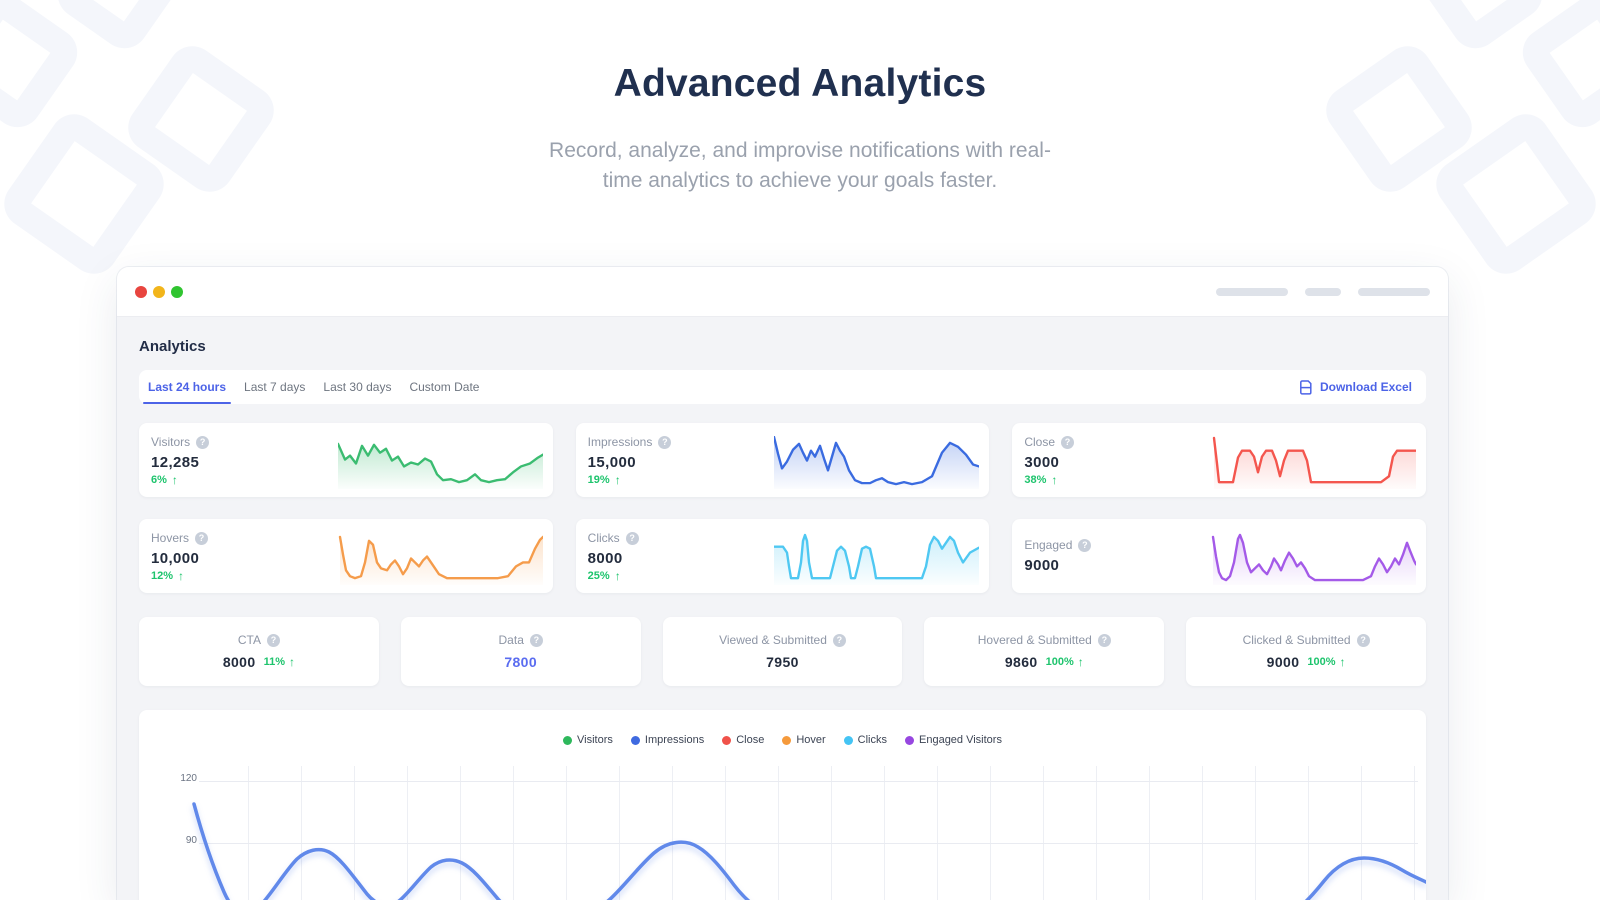 This screenshot has height=900, width=1600. Describe the element at coordinates (239, 662) in the screenshot. I see `summary-value: 8000` at that location.